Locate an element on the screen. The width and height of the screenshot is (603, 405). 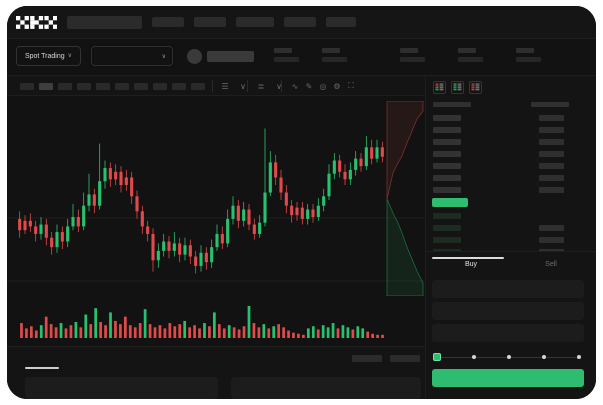
okx-logo is located at coordinates (36, 22).